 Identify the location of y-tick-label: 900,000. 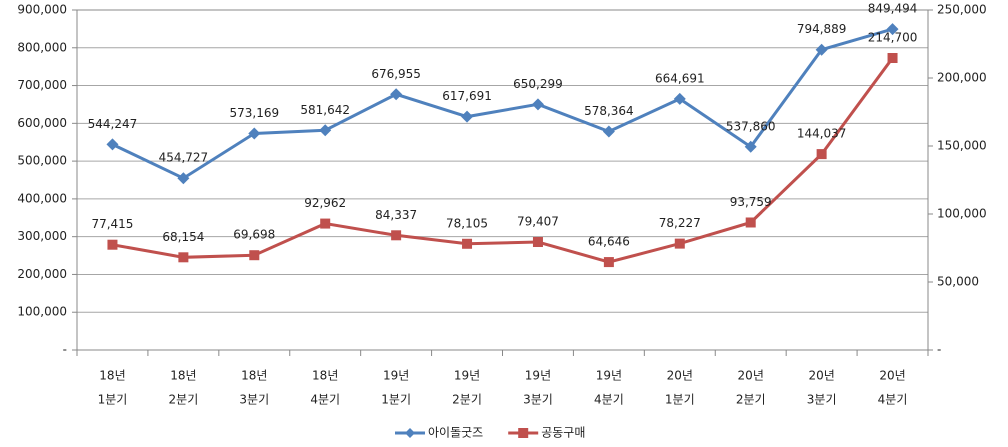
(42, 10).